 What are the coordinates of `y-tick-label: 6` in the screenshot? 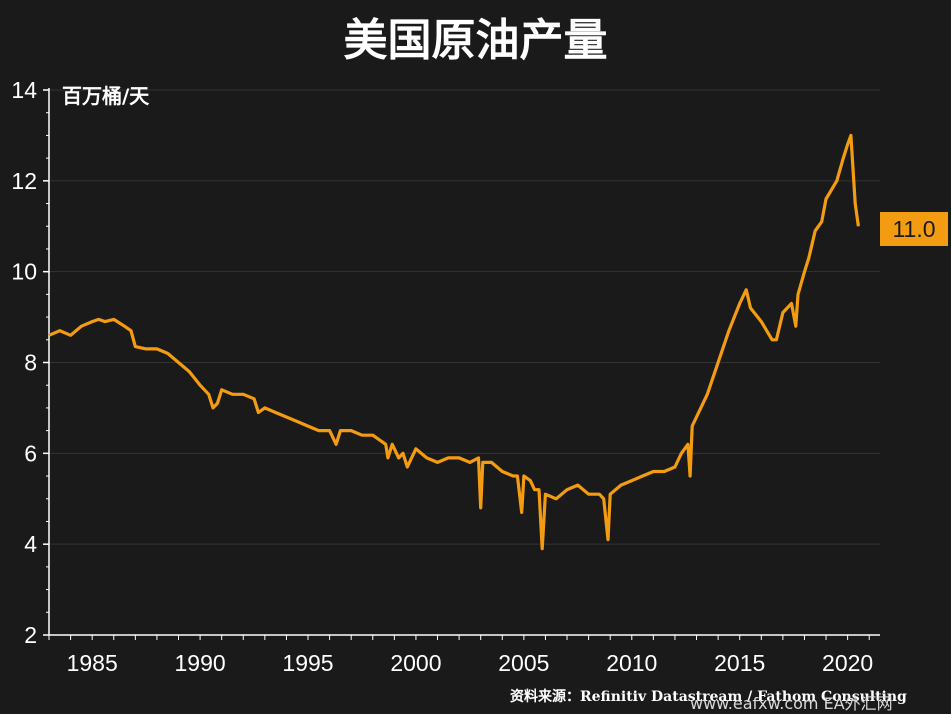 It's located at (30, 453).